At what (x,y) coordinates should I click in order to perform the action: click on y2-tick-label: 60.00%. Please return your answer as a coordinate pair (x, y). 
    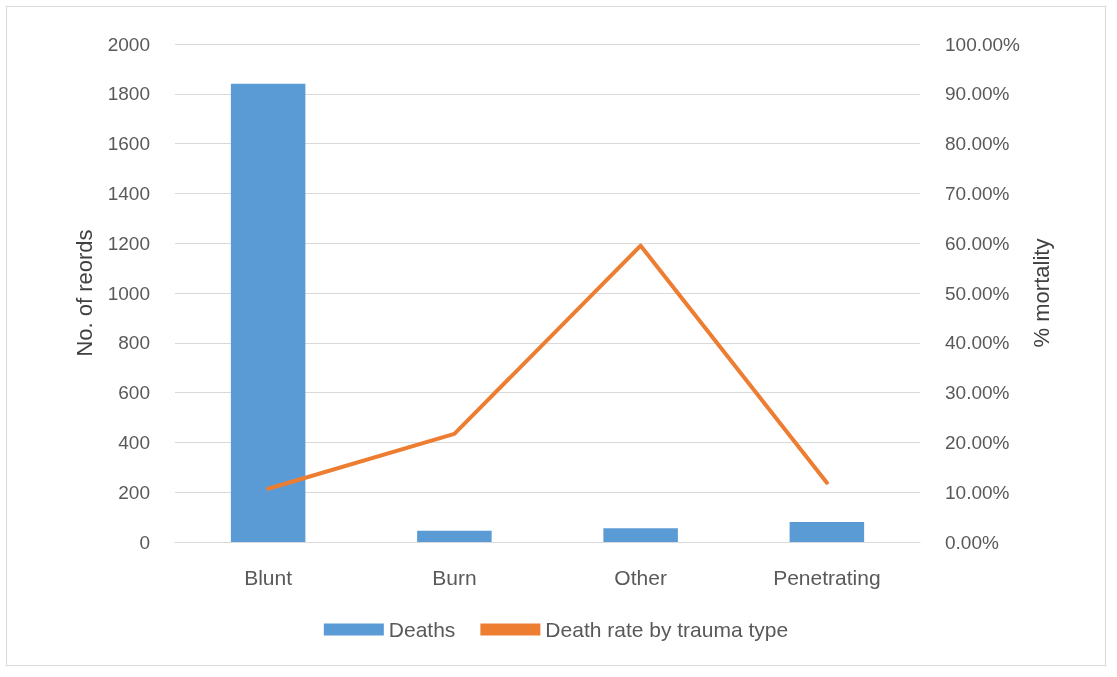
    Looking at the image, I should click on (977, 243).